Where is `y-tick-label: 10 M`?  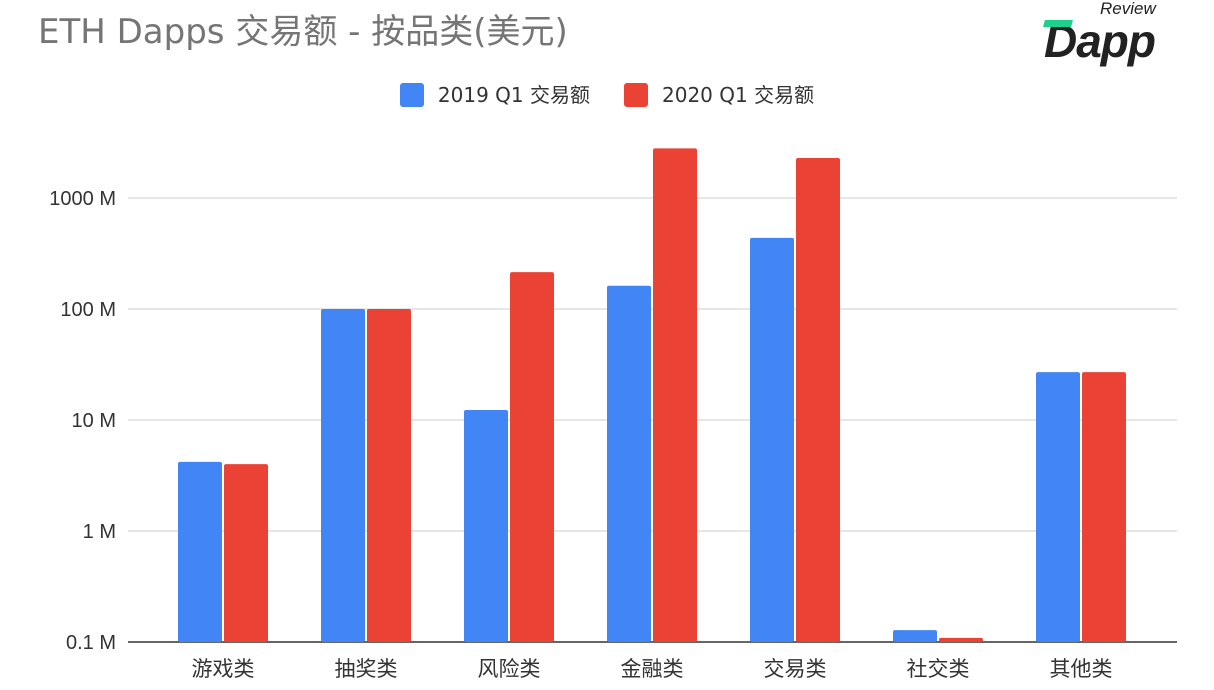 y-tick-label: 10 M is located at coordinates (94, 421).